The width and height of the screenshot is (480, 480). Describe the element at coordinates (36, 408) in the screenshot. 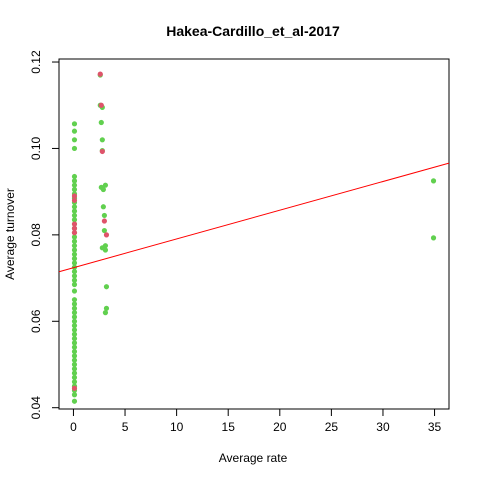

I see `y-tick-label: 0.04` at that location.